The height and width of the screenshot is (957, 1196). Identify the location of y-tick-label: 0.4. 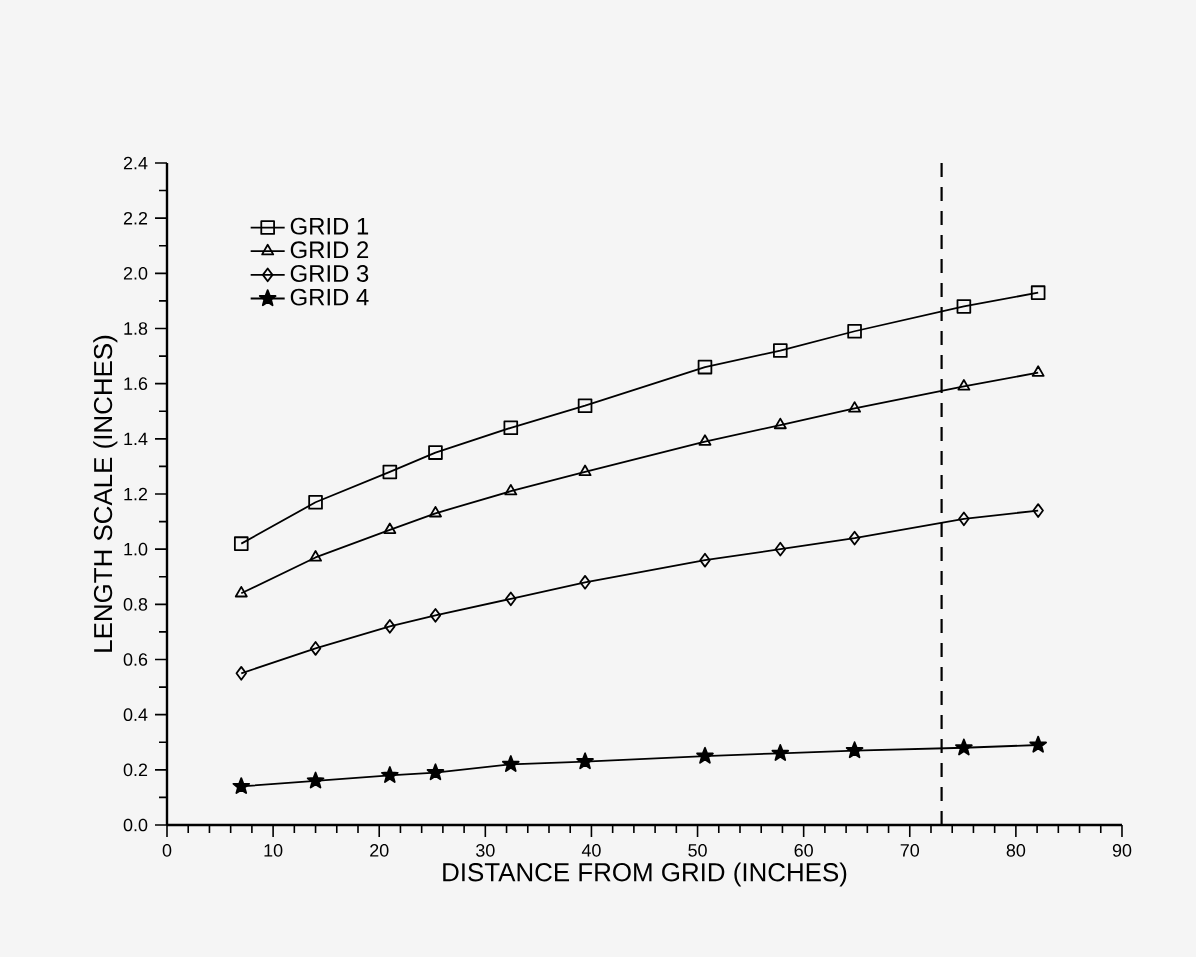
(135, 715).